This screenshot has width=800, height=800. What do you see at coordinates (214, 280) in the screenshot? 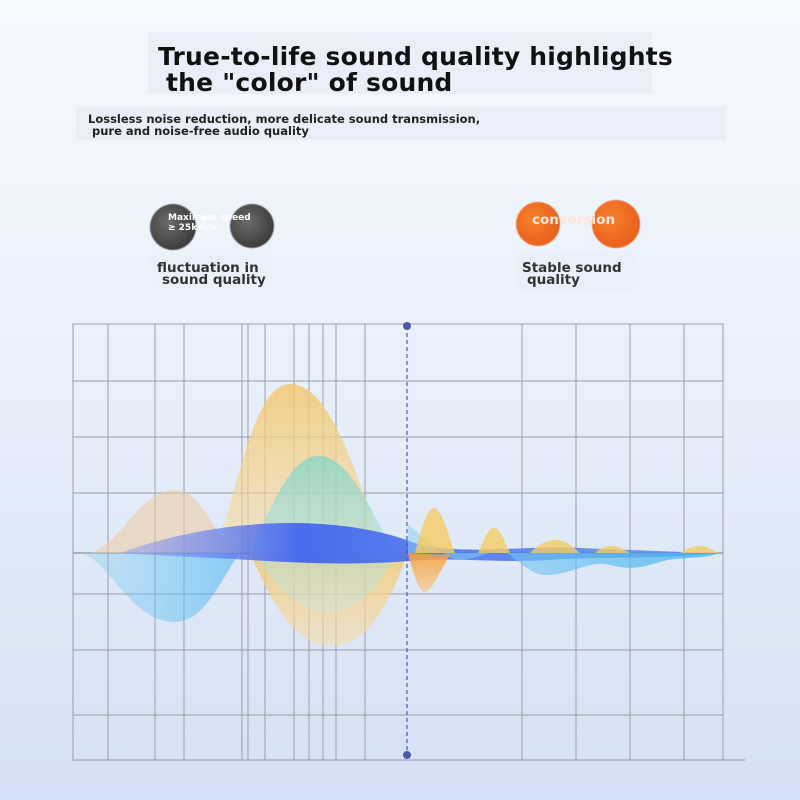
I see `left-badge-caption-line-2: sound quality` at bounding box center [214, 280].